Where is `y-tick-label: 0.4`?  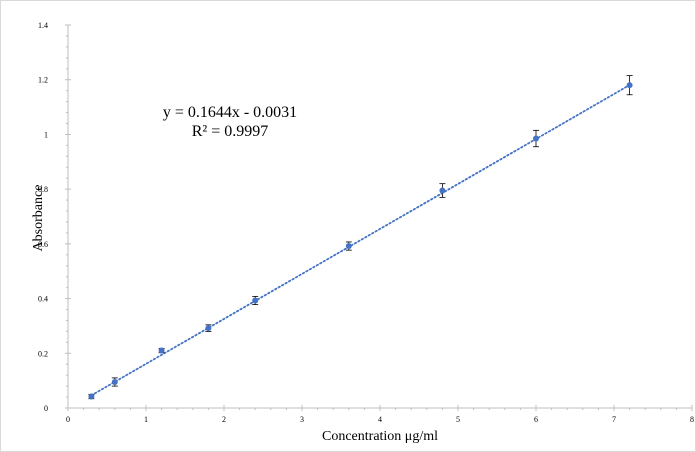
y-tick-label: 0.4 is located at coordinates (43, 299).